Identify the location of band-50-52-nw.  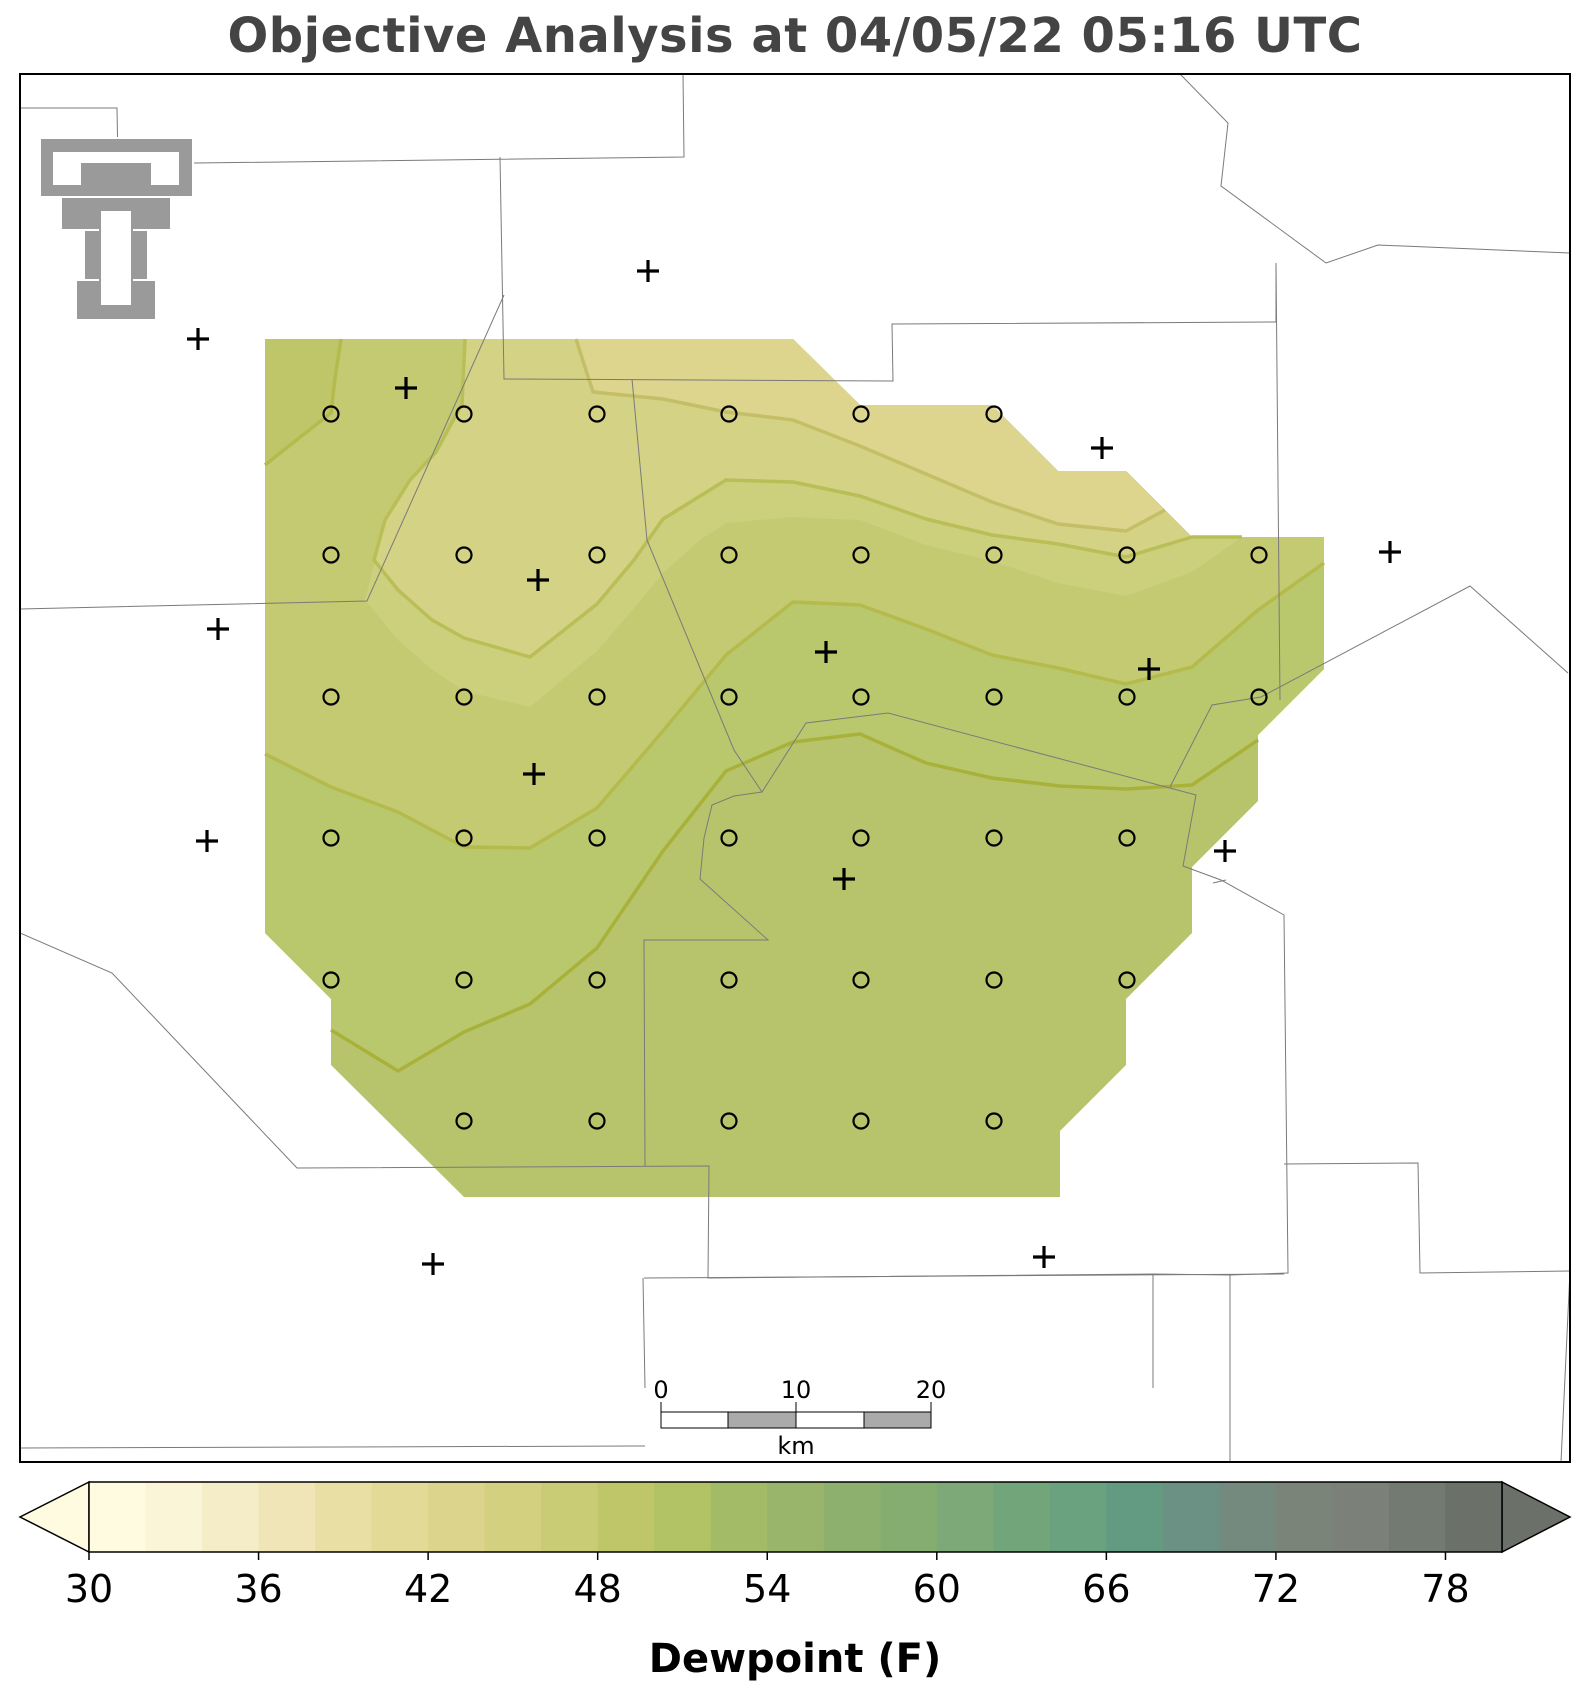
(303, 402).